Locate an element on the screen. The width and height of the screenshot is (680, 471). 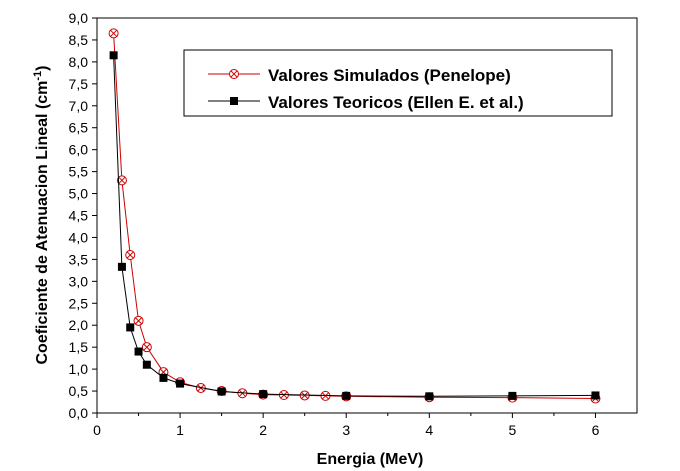
y-tick-label: 8,5 is located at coordinates (79, 40).